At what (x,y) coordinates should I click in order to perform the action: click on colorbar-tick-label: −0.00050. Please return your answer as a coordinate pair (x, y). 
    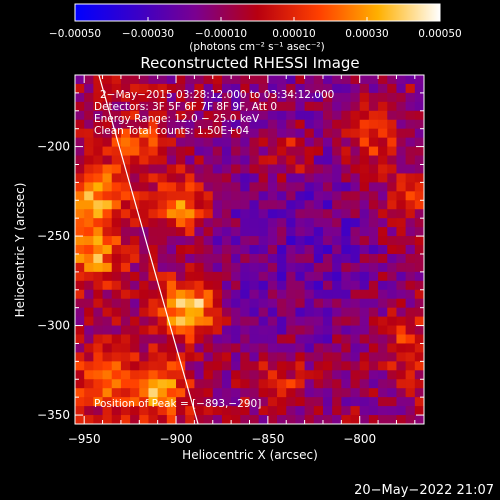
    Looking at the image, I should click on (75, 34).